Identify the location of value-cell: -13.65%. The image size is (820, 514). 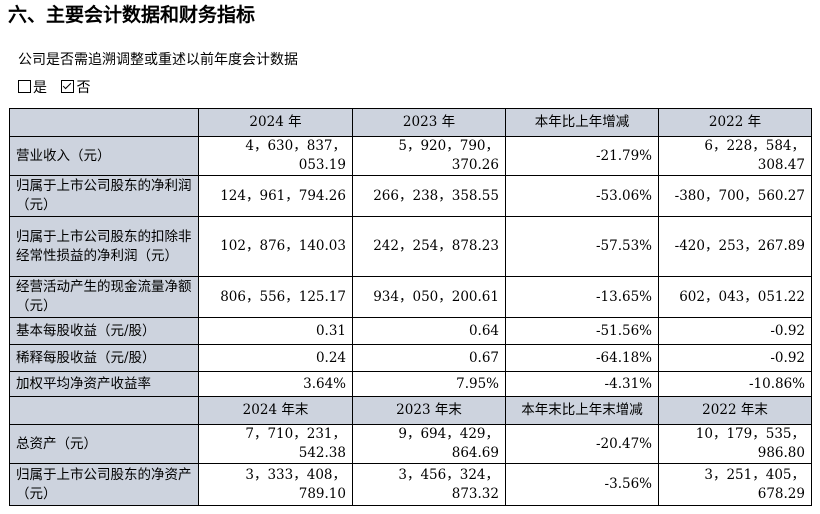
(582, 297).